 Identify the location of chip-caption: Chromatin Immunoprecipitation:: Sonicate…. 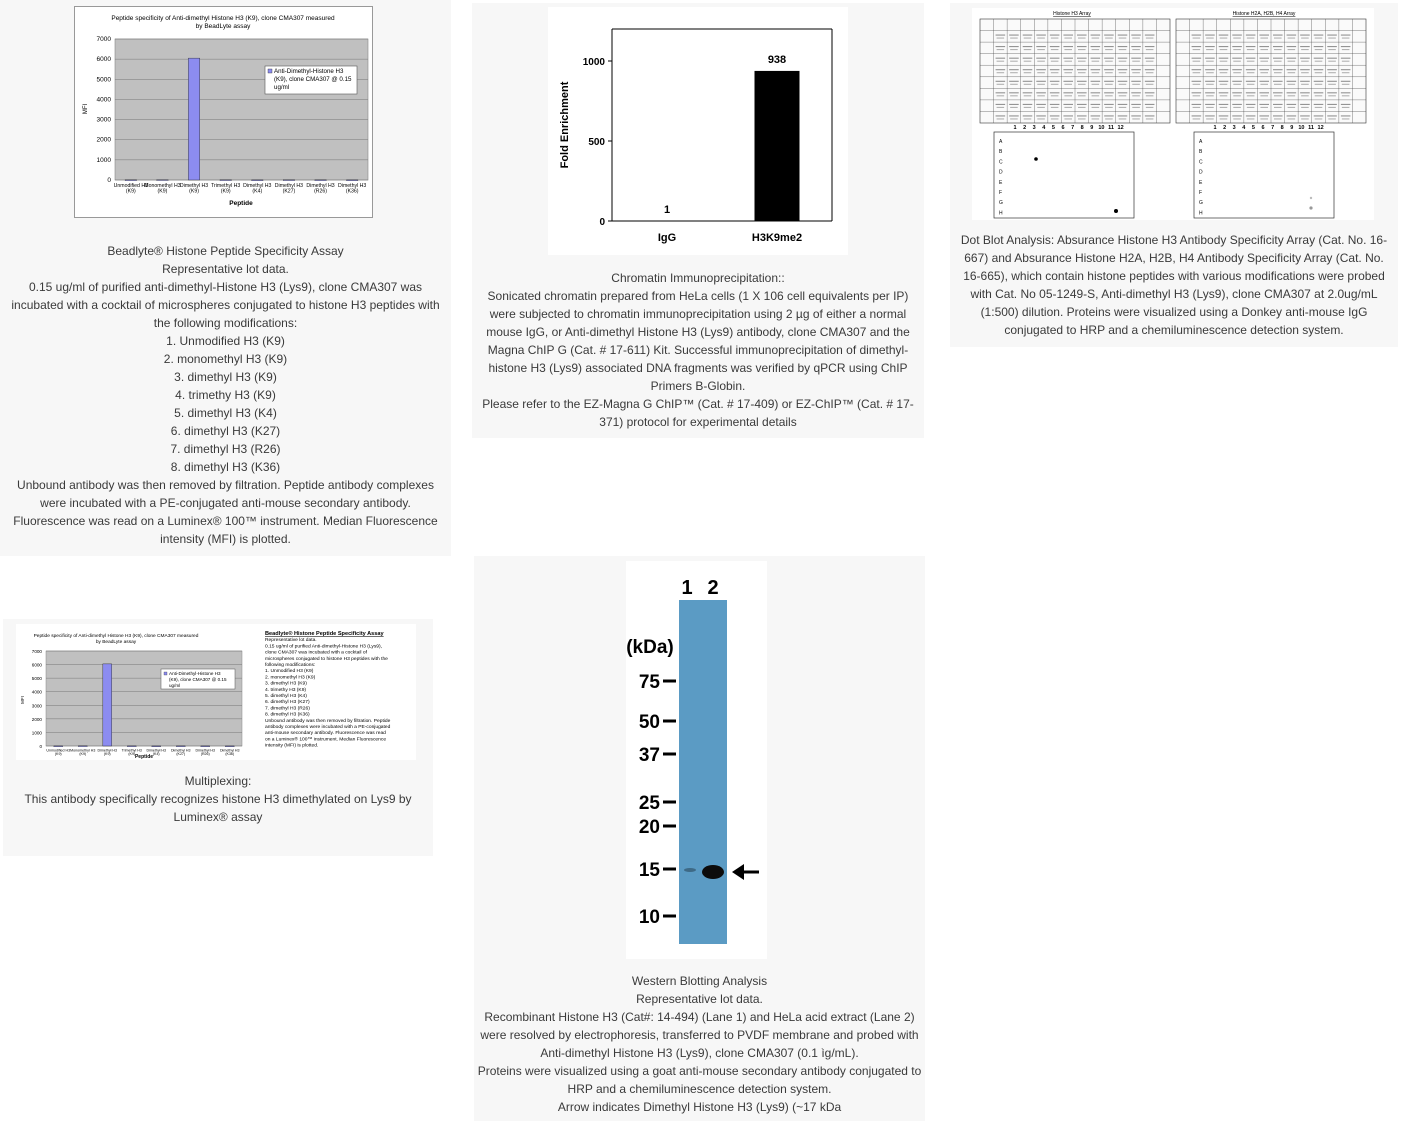
(698, 350).